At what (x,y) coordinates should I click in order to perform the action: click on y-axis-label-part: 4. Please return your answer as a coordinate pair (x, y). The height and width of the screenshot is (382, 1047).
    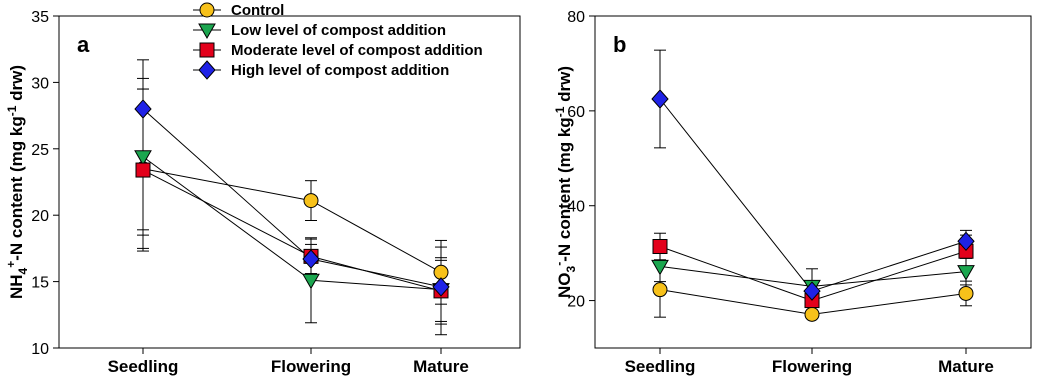
    Looking at the image, I should click on (23, 270).